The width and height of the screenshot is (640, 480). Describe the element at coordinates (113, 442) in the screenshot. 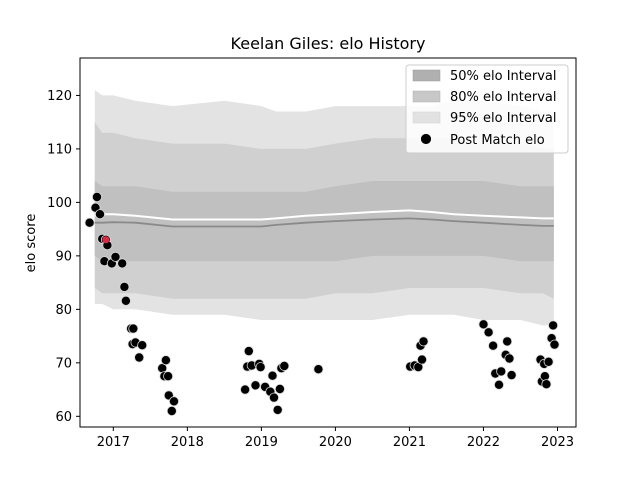

I see `x-tick-label-2017: 2017` at that location.